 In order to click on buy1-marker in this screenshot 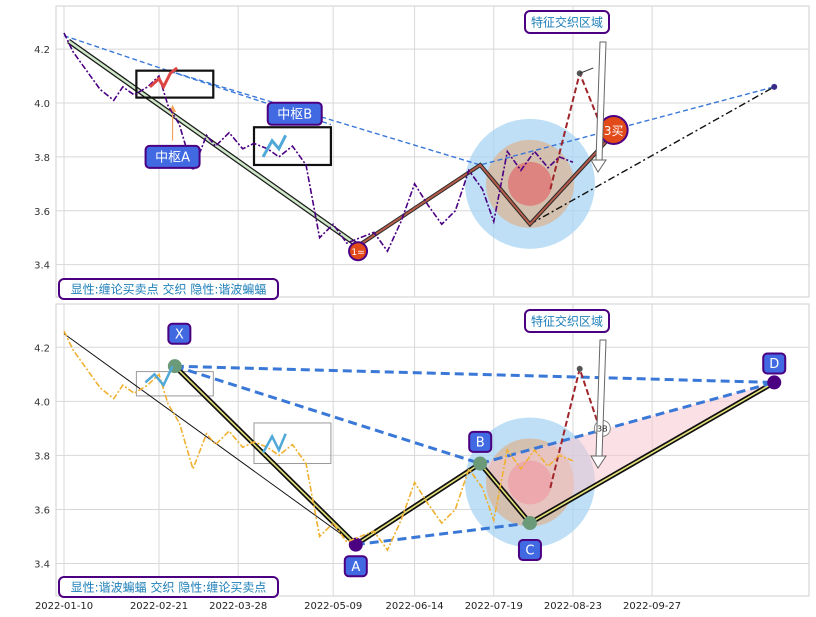, I will do `click(358, 251)`.